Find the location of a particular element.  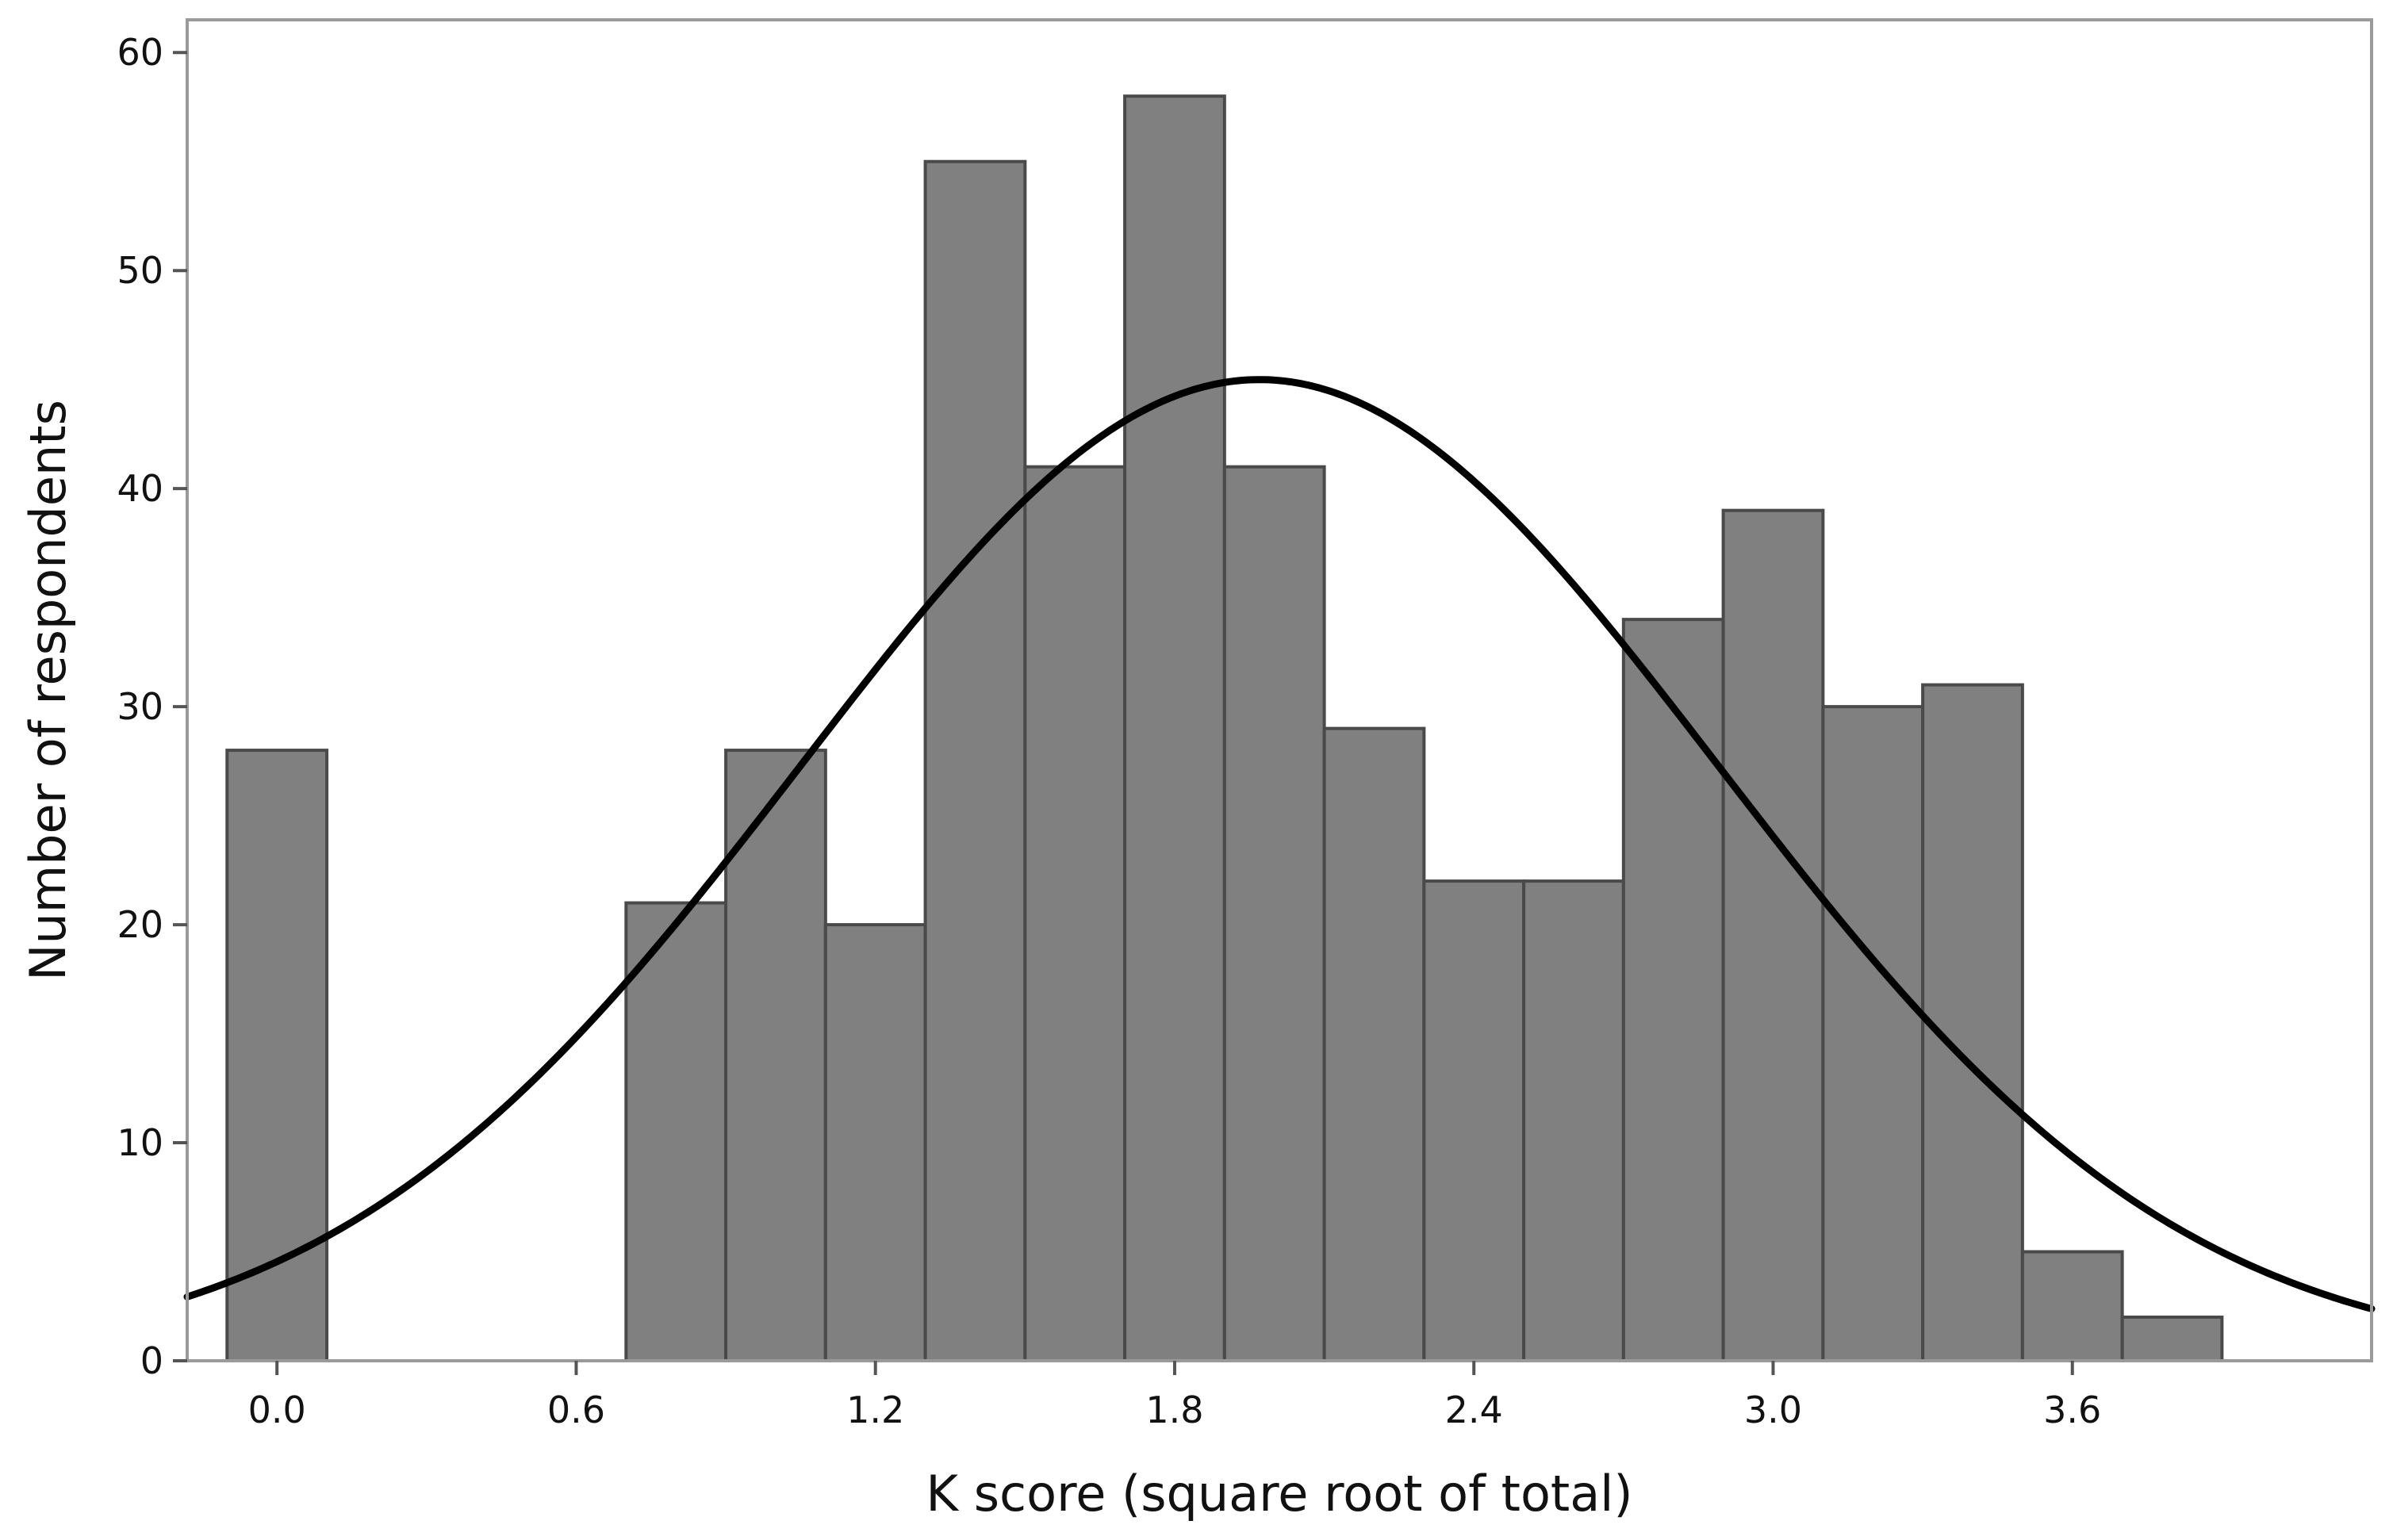

x-tick-label: 0.6 is located at coordinates (576, 1410).